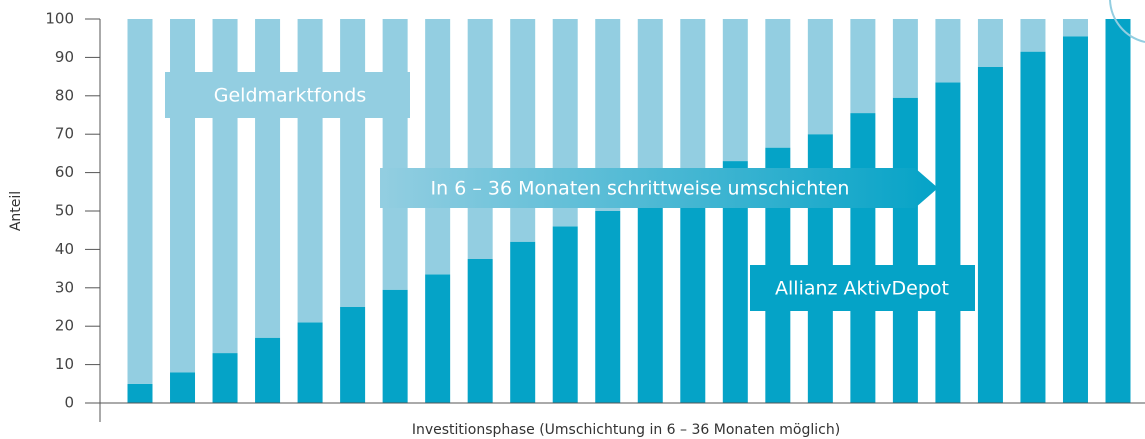 This screenshot has width=1145, height=439. Describe the element at coordinates (16, 211) in the screenshot. I see `y-axis-label: Anteil` at that location.